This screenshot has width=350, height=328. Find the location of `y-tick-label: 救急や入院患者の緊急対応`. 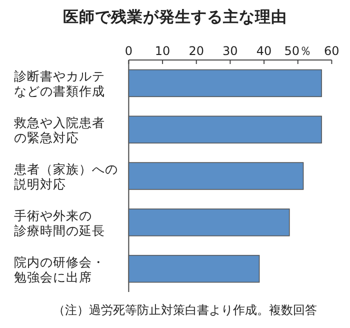

y-tick-label: 救急や入院患者の緊急対応 is located at coordinates (59, 130).